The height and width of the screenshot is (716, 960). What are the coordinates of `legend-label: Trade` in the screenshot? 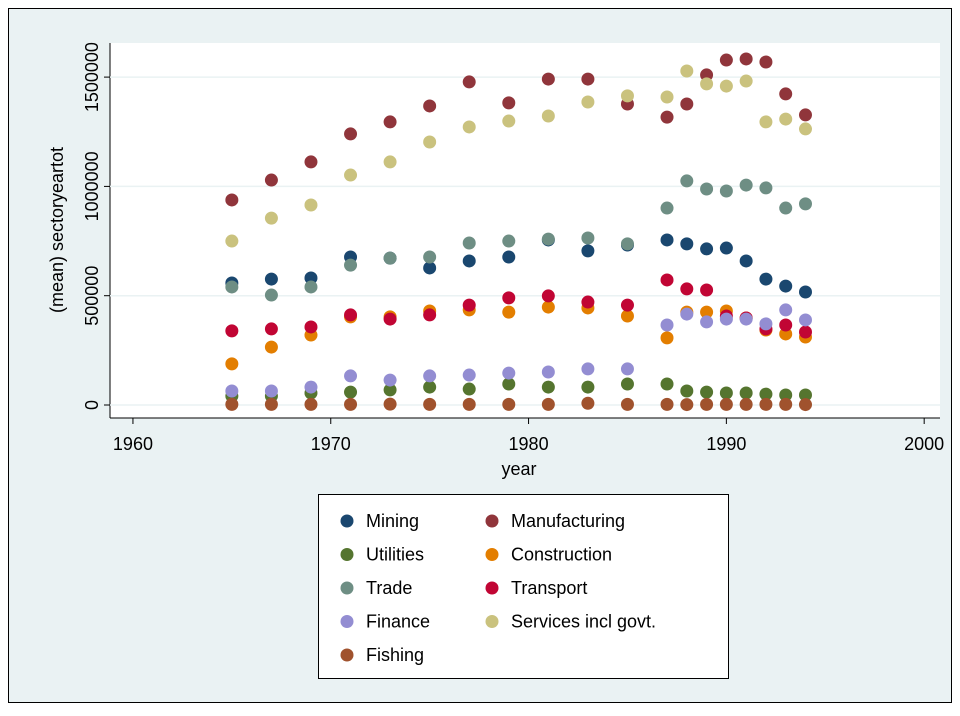 It's located at (389, 588).